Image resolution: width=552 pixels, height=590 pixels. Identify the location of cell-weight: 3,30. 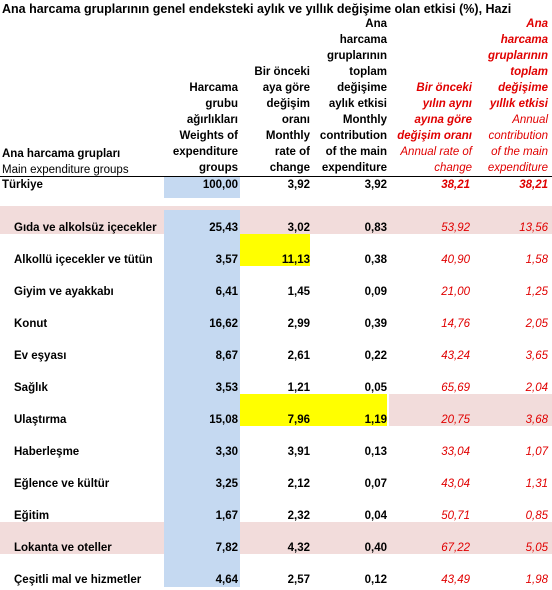
(226, 452).